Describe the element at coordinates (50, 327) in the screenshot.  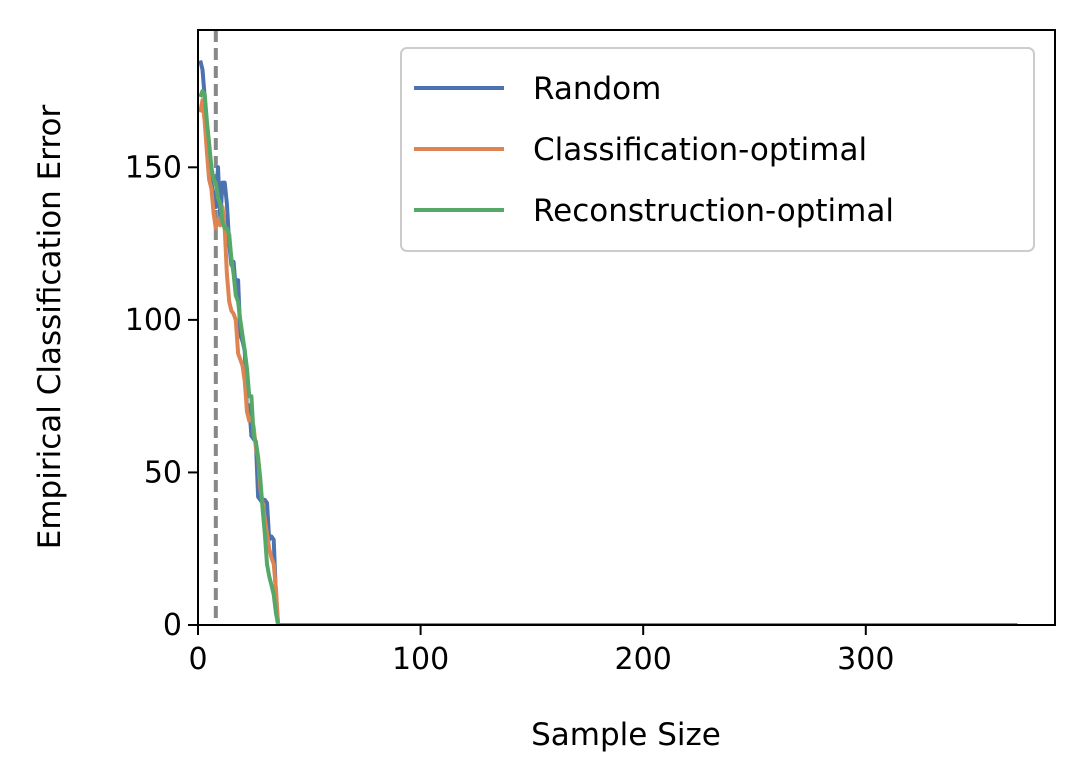
I see `y-axis-label: Empirical Classification Error` at that location.